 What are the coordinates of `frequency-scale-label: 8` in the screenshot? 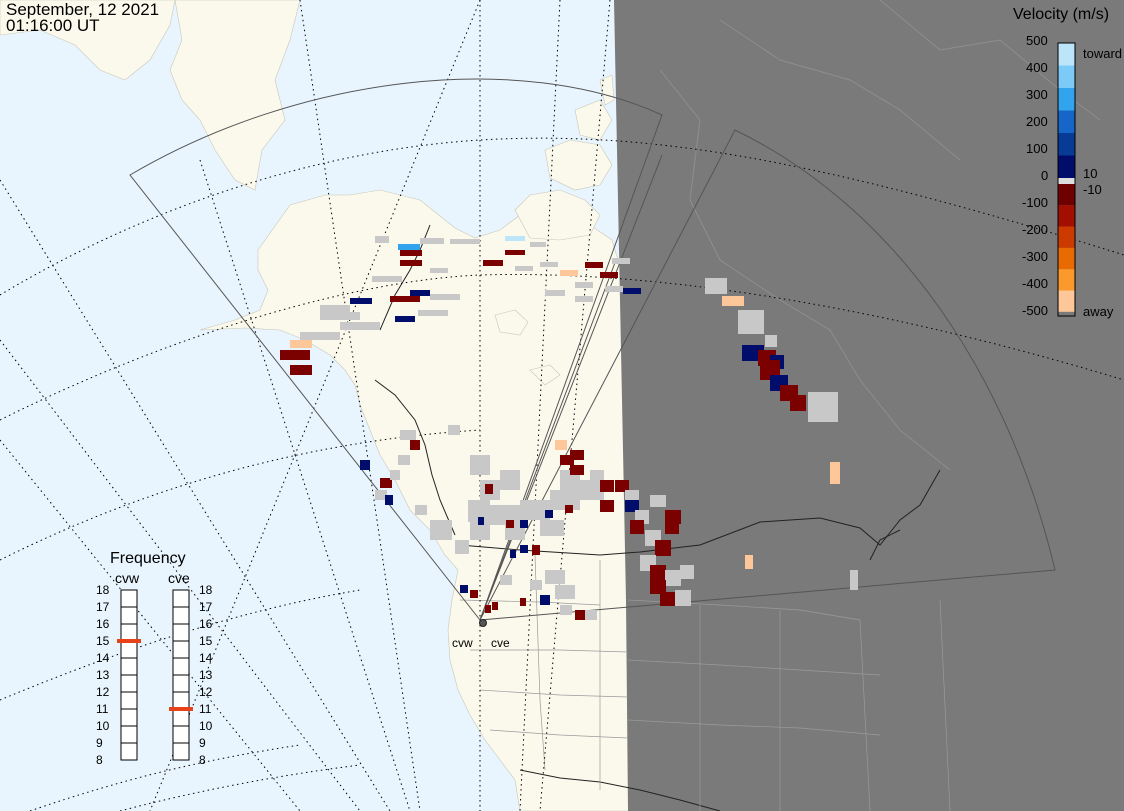 It's located at (99, 760).